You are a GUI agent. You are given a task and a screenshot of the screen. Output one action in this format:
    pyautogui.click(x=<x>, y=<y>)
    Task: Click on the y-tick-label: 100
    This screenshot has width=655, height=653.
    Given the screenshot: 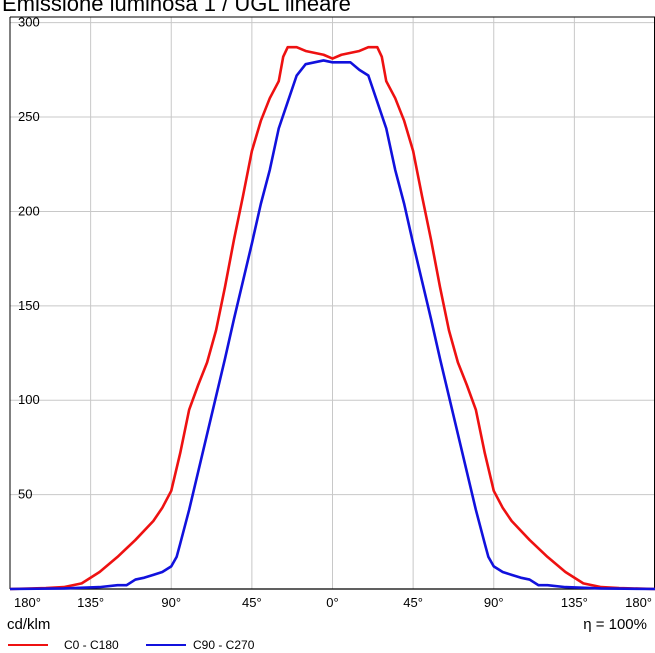 What is the action you would take?
    pyautogui.click(x=29, y=399)
    